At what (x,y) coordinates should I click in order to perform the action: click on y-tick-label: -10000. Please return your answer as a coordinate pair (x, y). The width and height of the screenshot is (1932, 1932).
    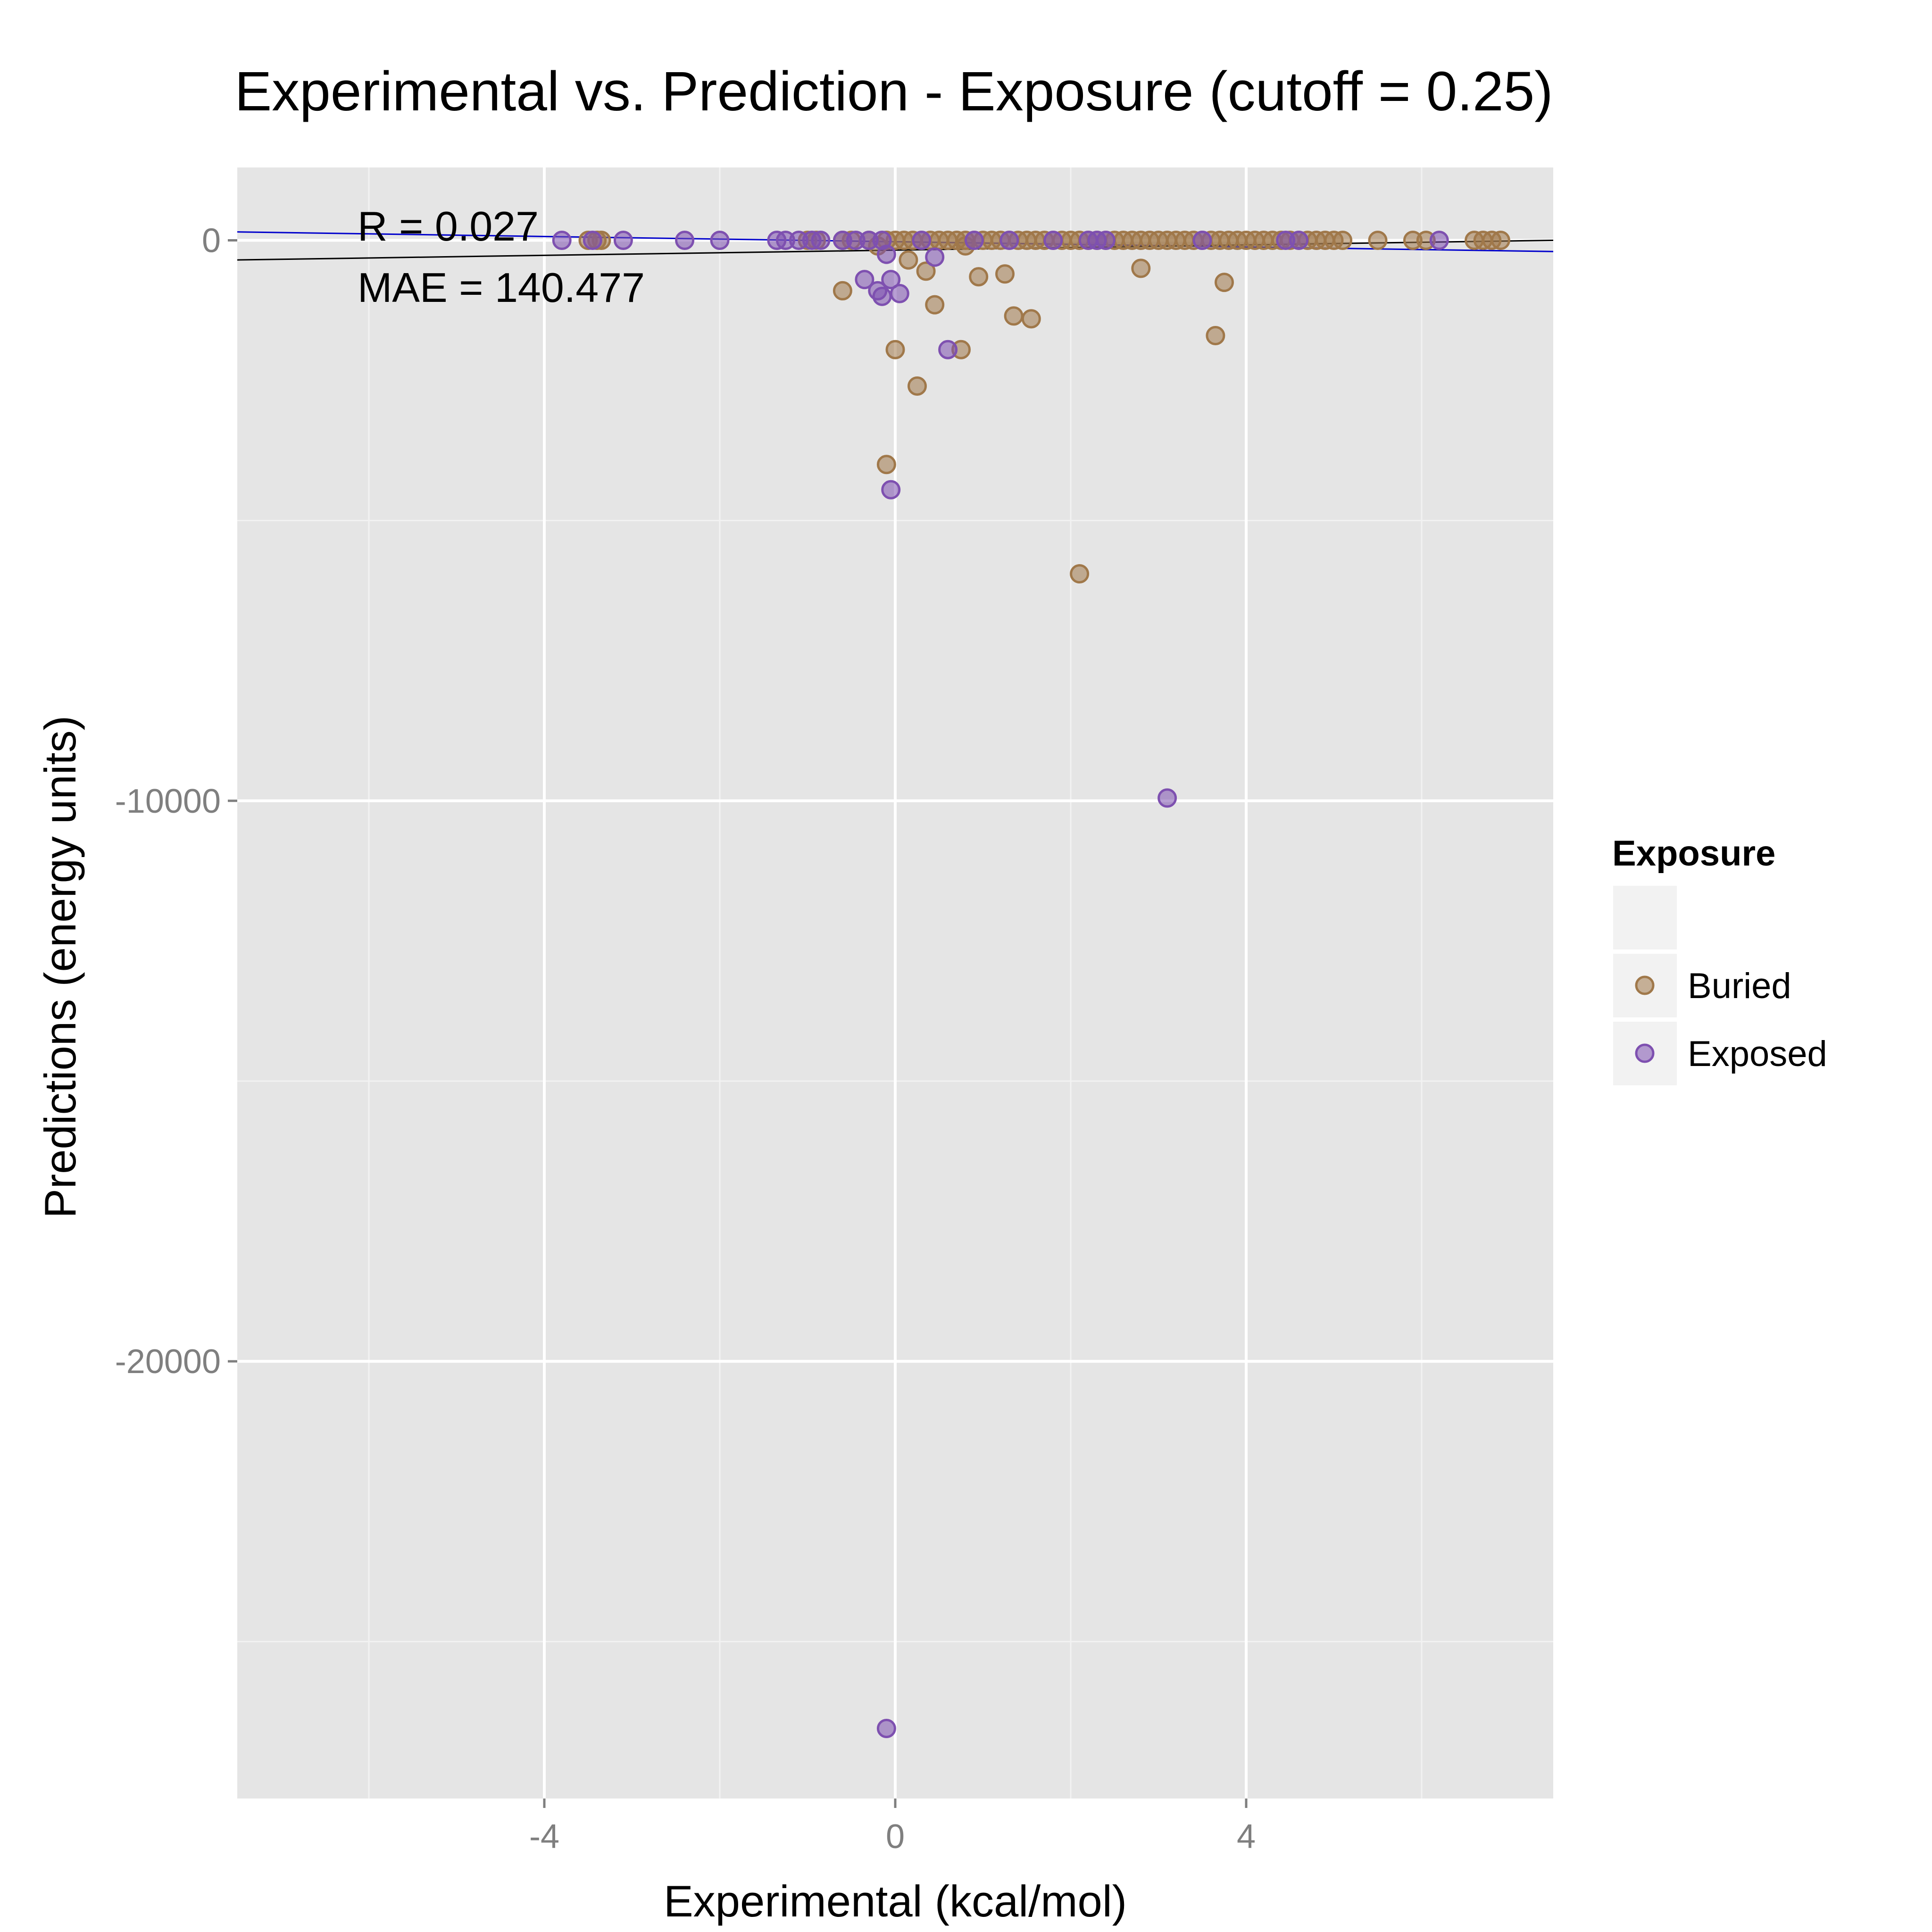
    Looking at the image, I should click on (168, 801).